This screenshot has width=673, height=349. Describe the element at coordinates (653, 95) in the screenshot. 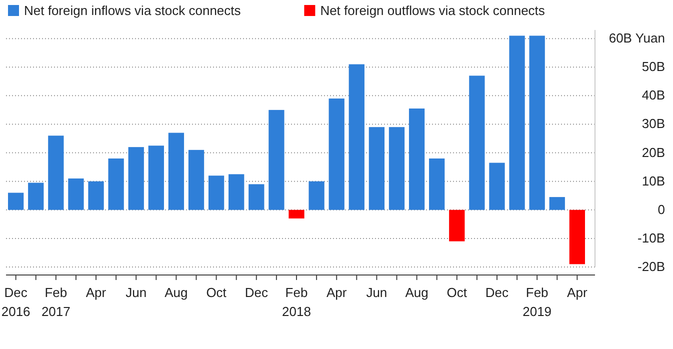

I see `y-tick-label: 40B` at that location.